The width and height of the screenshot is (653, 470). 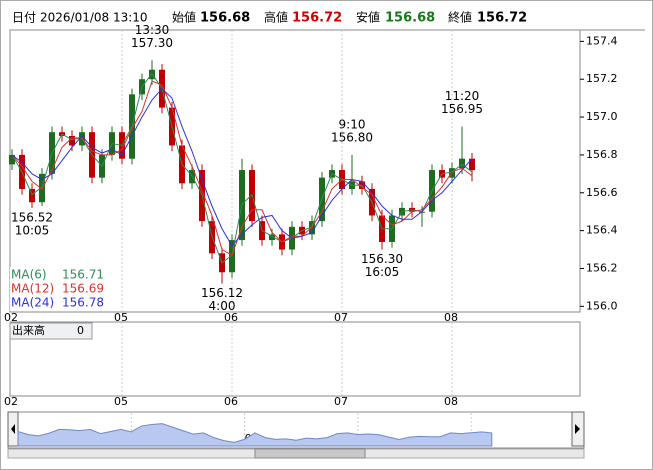 What do you see at coordinates (152, 30) in the screenshot?
I see `annotation: 13:30` at bounding box center [152, 30].